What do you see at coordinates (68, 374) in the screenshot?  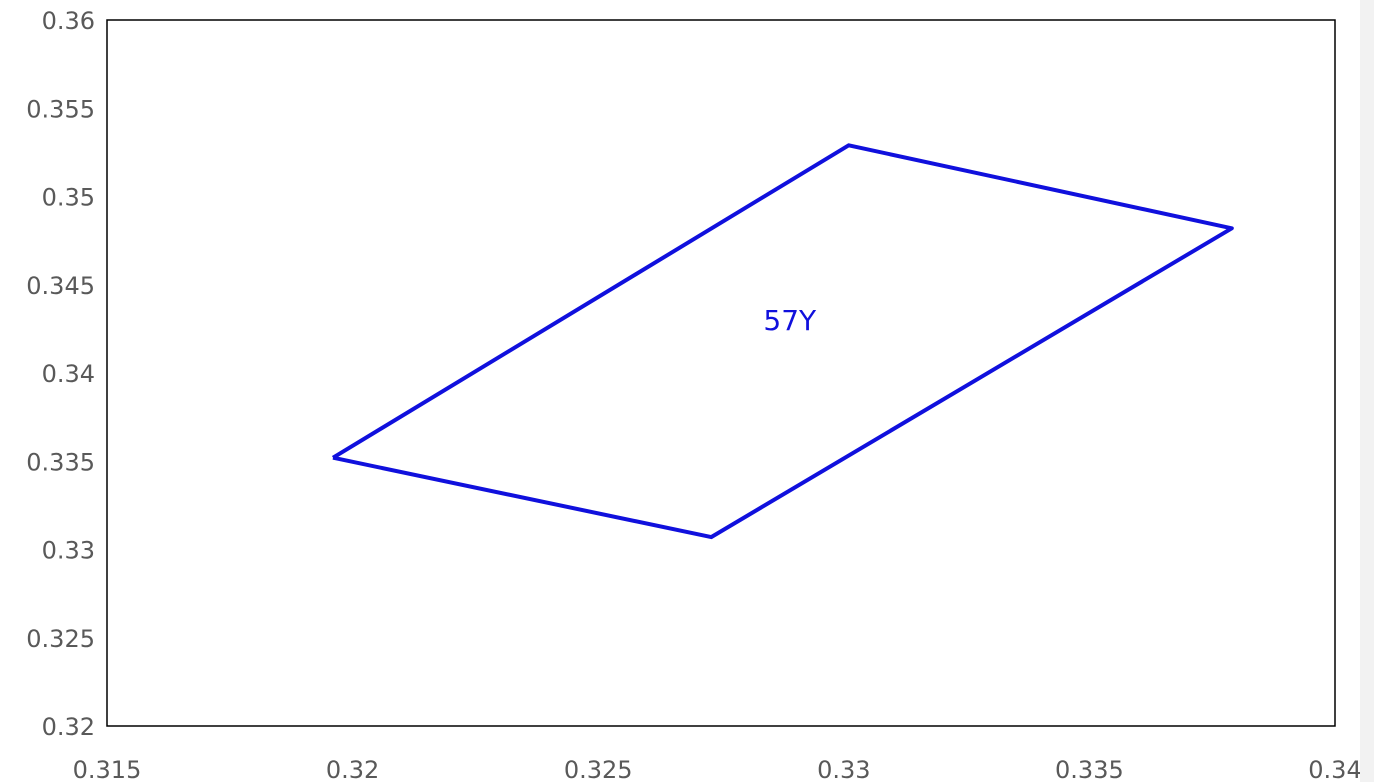 I see `y-tick-label: 0.34` at bounding box center [68, 374].